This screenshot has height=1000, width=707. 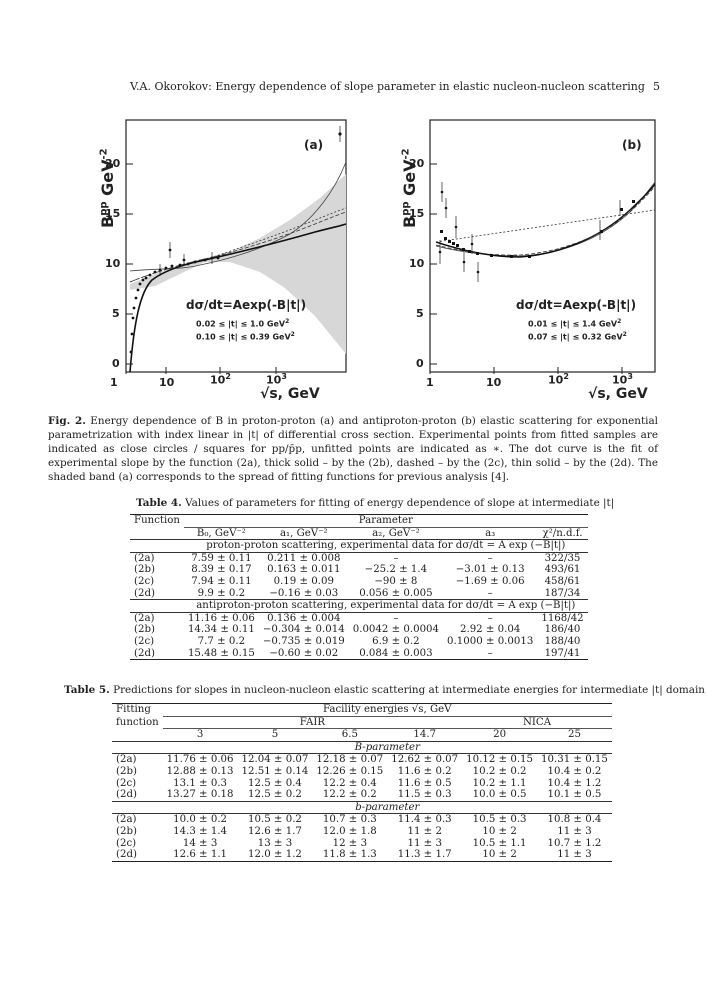 I want to click on panel-b-curve-2c, so click(x=545, y=220).